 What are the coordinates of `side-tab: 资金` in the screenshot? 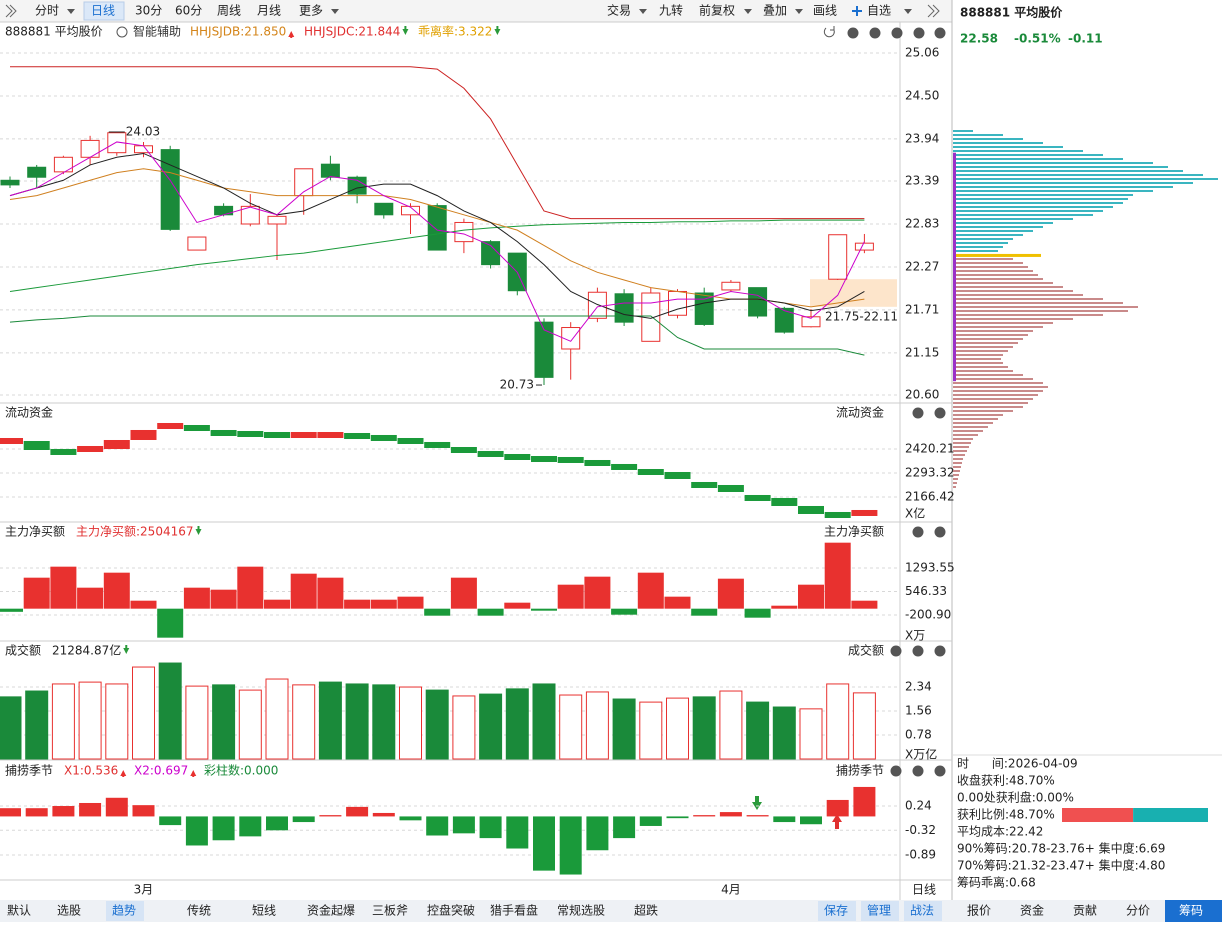 It's located at (1032, 910).